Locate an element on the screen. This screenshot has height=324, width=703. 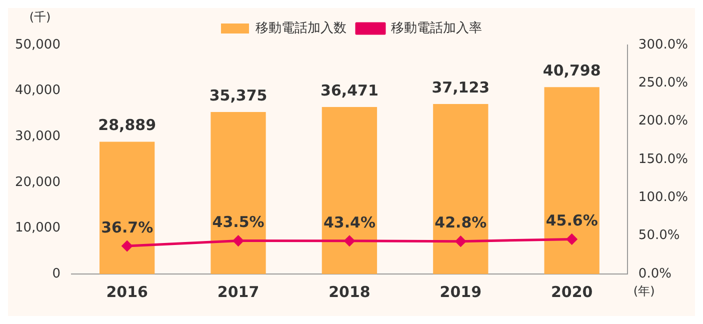
data-label: 36,471 is located at coordinates (349, 90).